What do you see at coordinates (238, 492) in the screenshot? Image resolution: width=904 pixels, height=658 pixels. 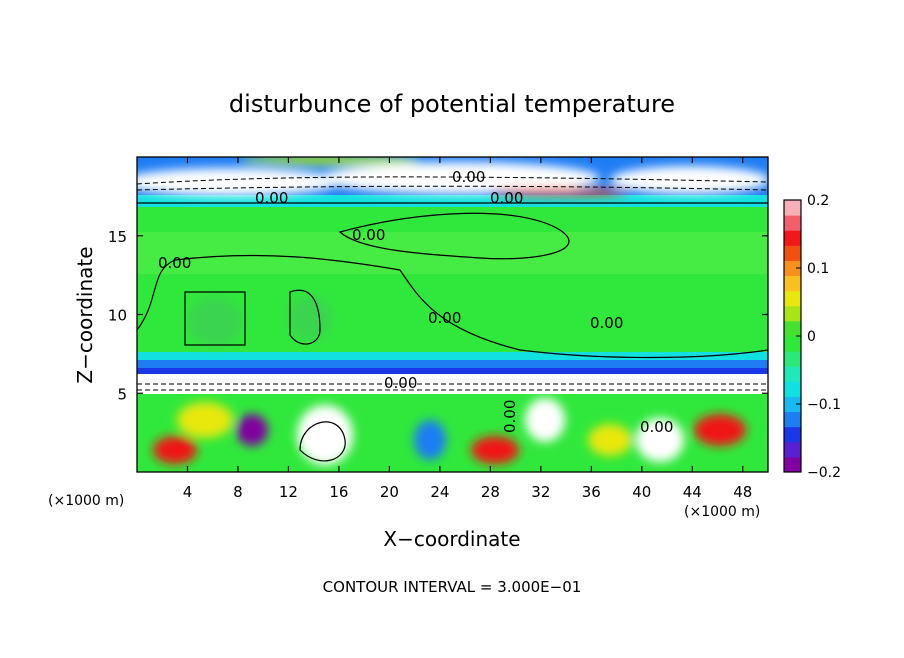 I see `x-tick-label: 8` at bounding box center [238, 492].